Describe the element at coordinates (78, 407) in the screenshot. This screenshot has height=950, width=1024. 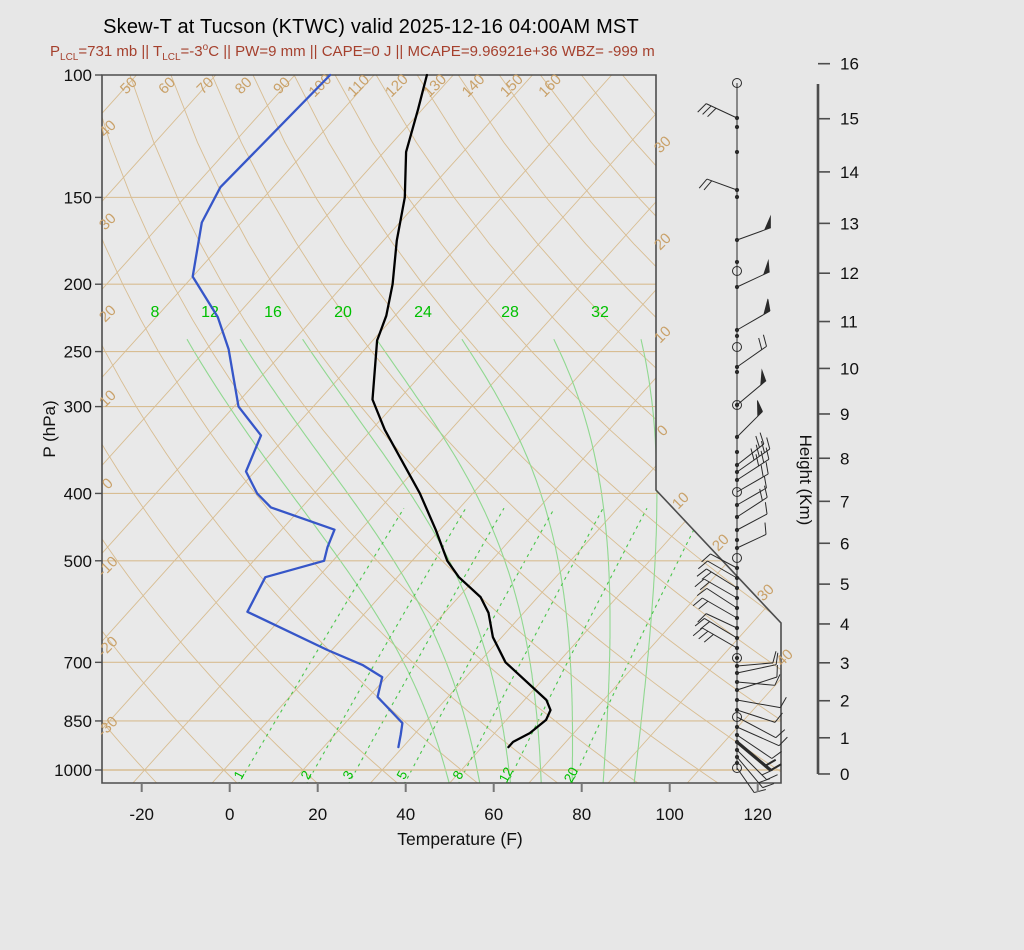
I see `svg-text: 300` at that location.